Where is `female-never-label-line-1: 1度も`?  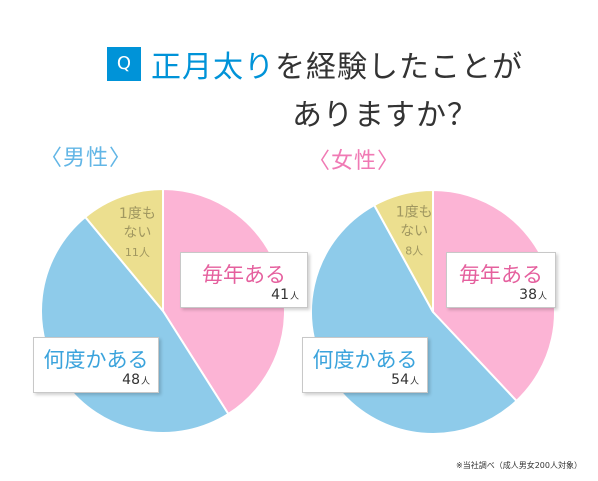
female-never-label-line-1: 1度も is located at coordinates (414, 213).